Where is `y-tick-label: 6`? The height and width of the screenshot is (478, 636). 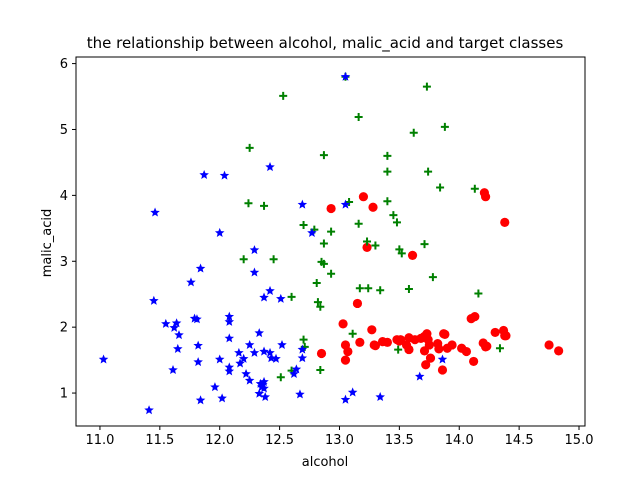
y-tick-label: 6 is located at coordinates (64, 64).